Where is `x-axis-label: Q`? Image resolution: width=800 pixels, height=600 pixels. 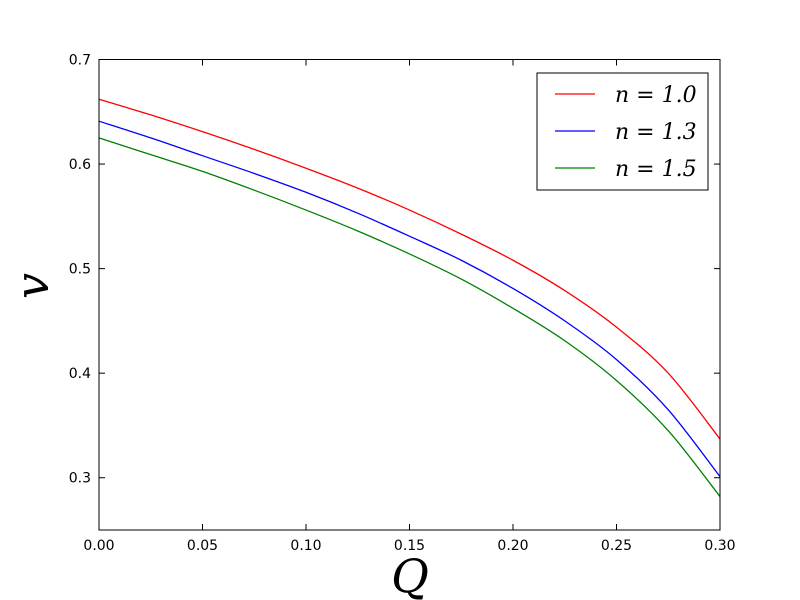 x-axis-label: Q is located at coordinates (410, 574).